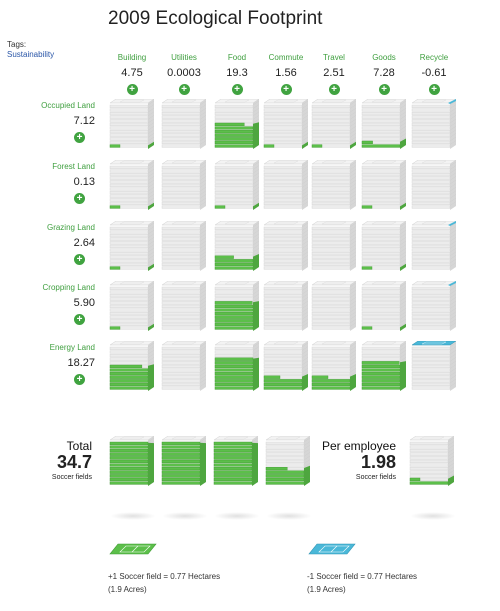 The height and width of the screenshot is (611, 500). I want to click on row-value: 2.64, so click(84, 243).